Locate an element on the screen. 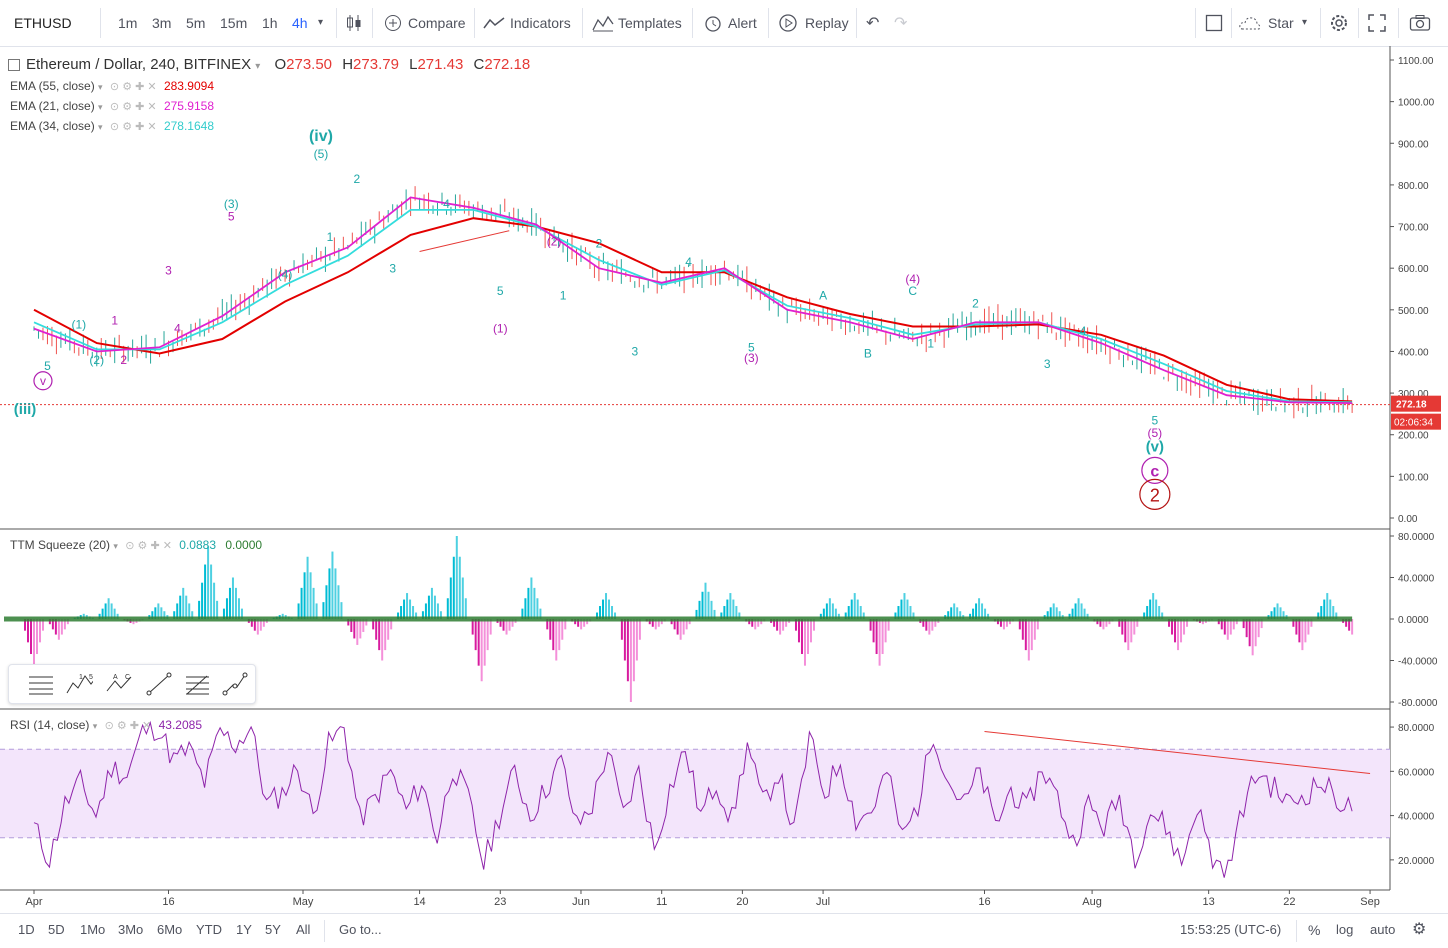  gear-icon: ⚙ is located at coordinates (1419, 929).